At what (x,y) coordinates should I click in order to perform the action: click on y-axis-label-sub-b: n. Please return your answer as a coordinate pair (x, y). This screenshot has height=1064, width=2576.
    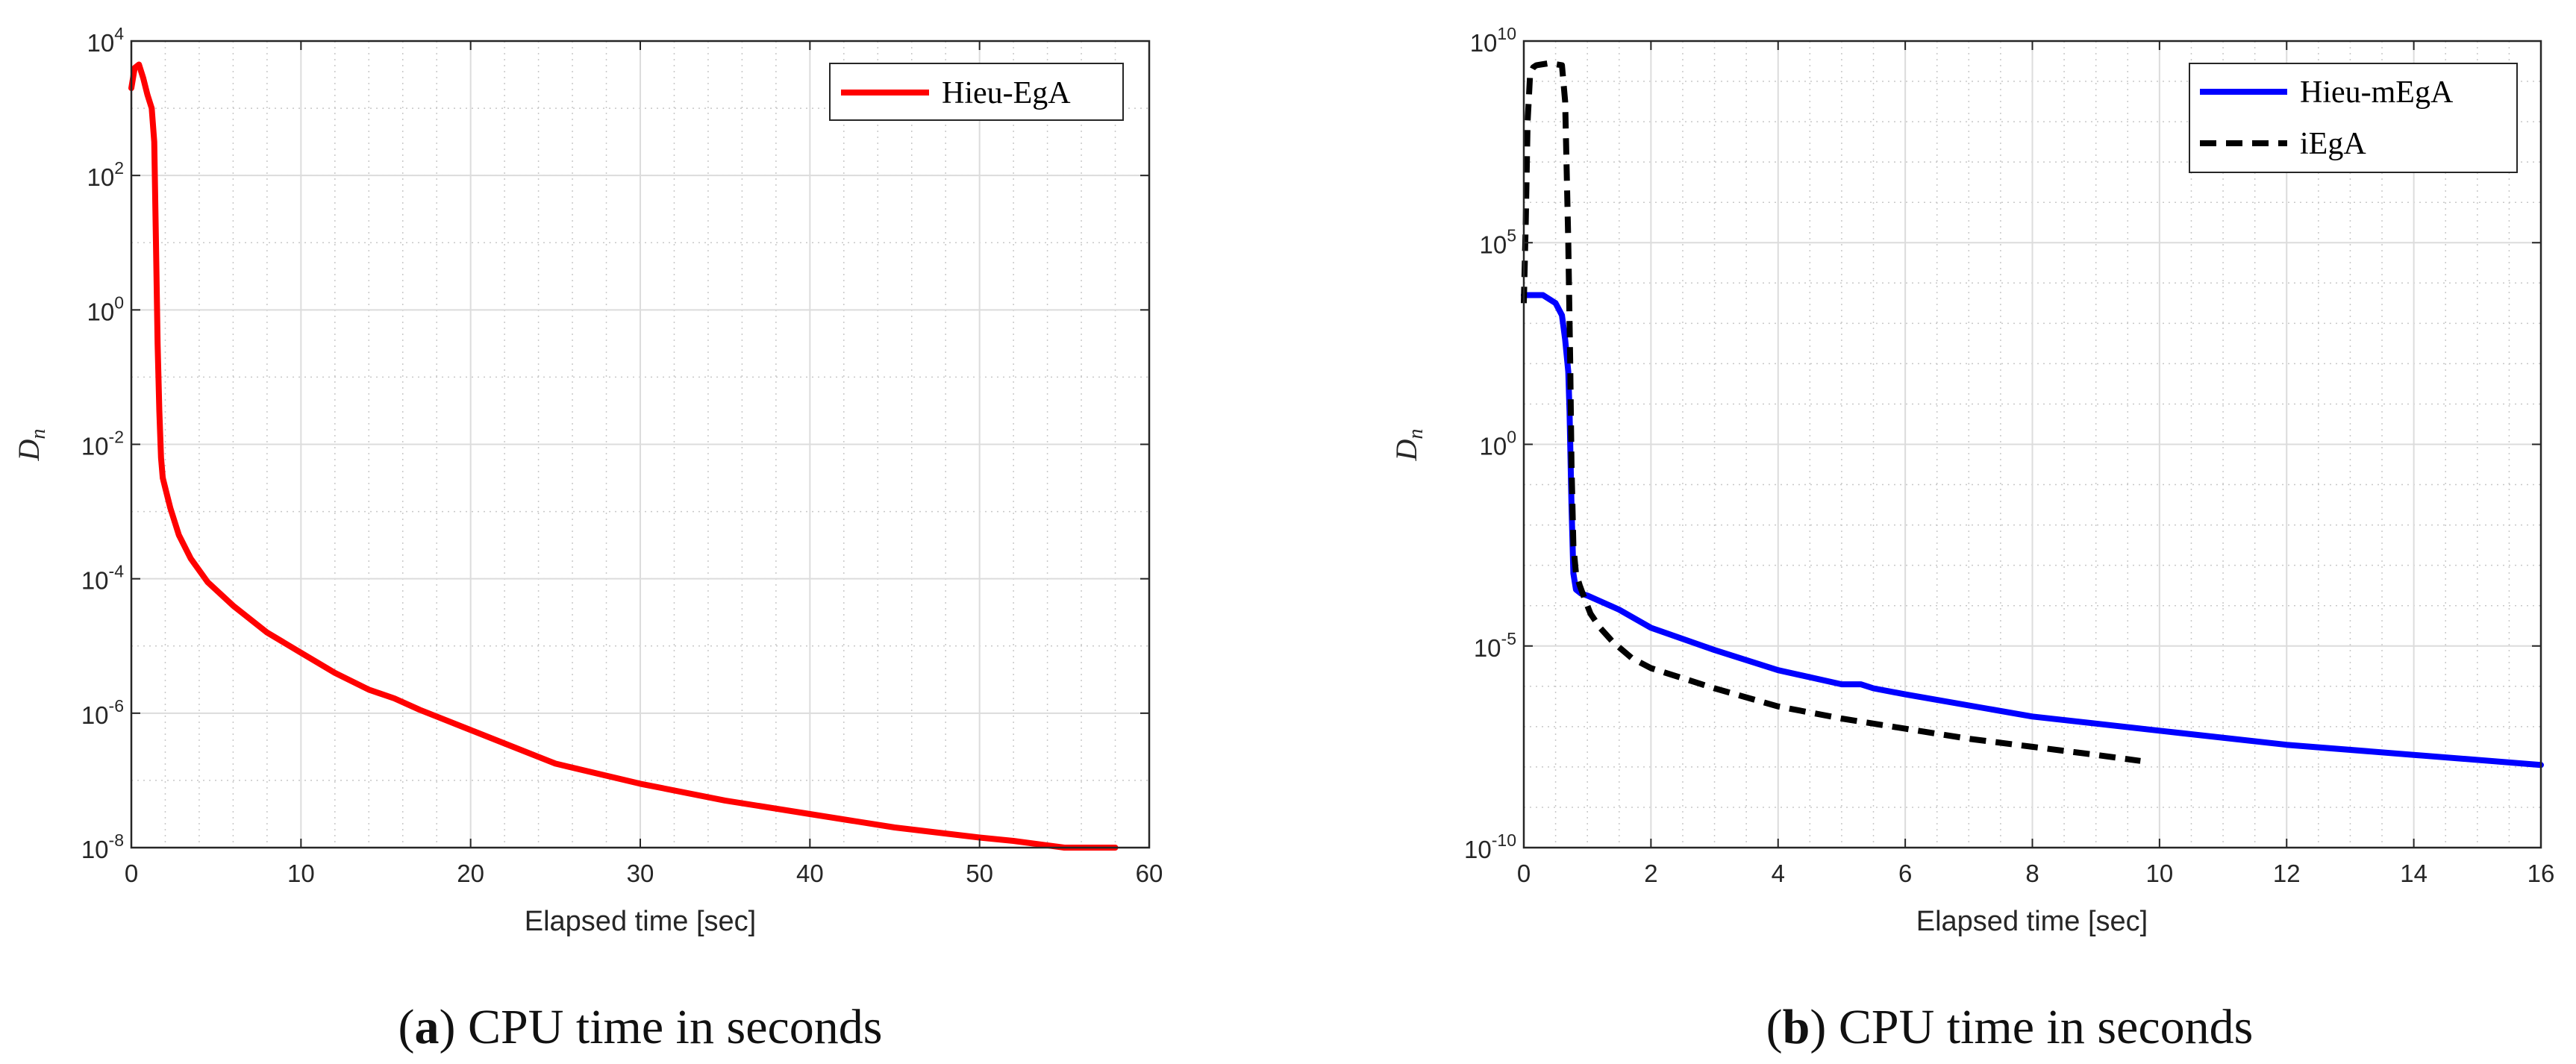
    Looking at the image, I should click on (1416, 434).